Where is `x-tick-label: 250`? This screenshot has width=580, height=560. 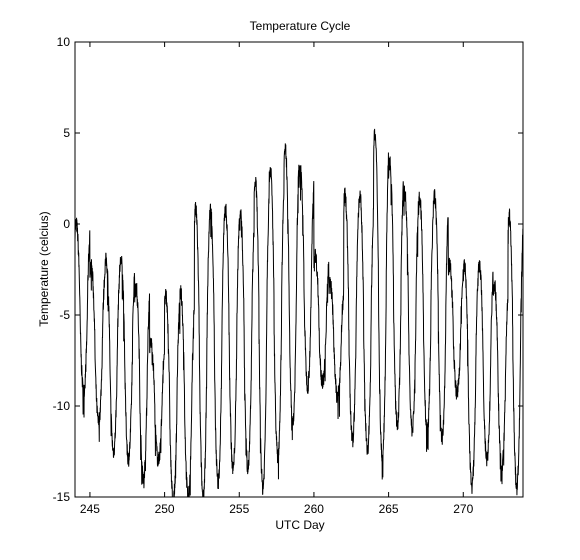
x-tick-label: 250 is located at coordinates (165, 509).